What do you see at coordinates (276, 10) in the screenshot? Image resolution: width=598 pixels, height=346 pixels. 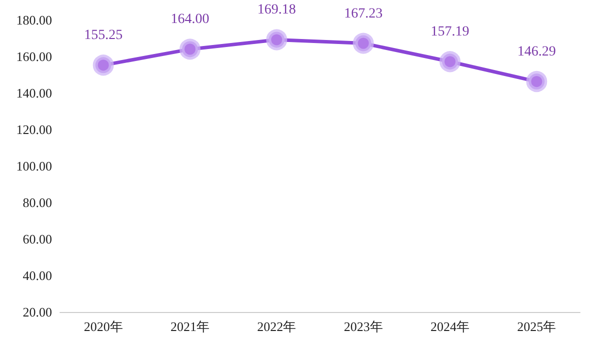 I see `data-label: 169.18` at bounding box center [276, 10].